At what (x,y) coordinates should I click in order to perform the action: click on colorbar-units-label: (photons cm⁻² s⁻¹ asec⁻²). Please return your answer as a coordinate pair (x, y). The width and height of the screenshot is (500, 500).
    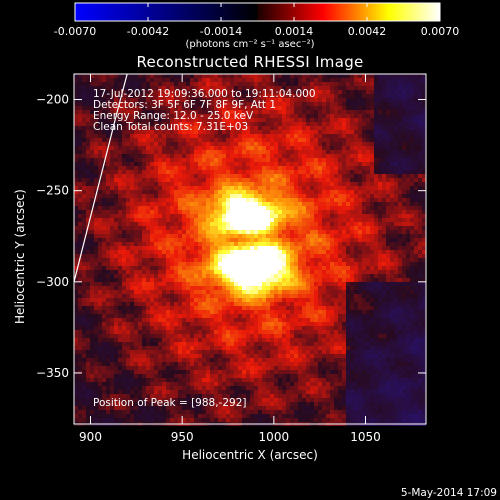
    Looking at the image, I should click on (250, 44).